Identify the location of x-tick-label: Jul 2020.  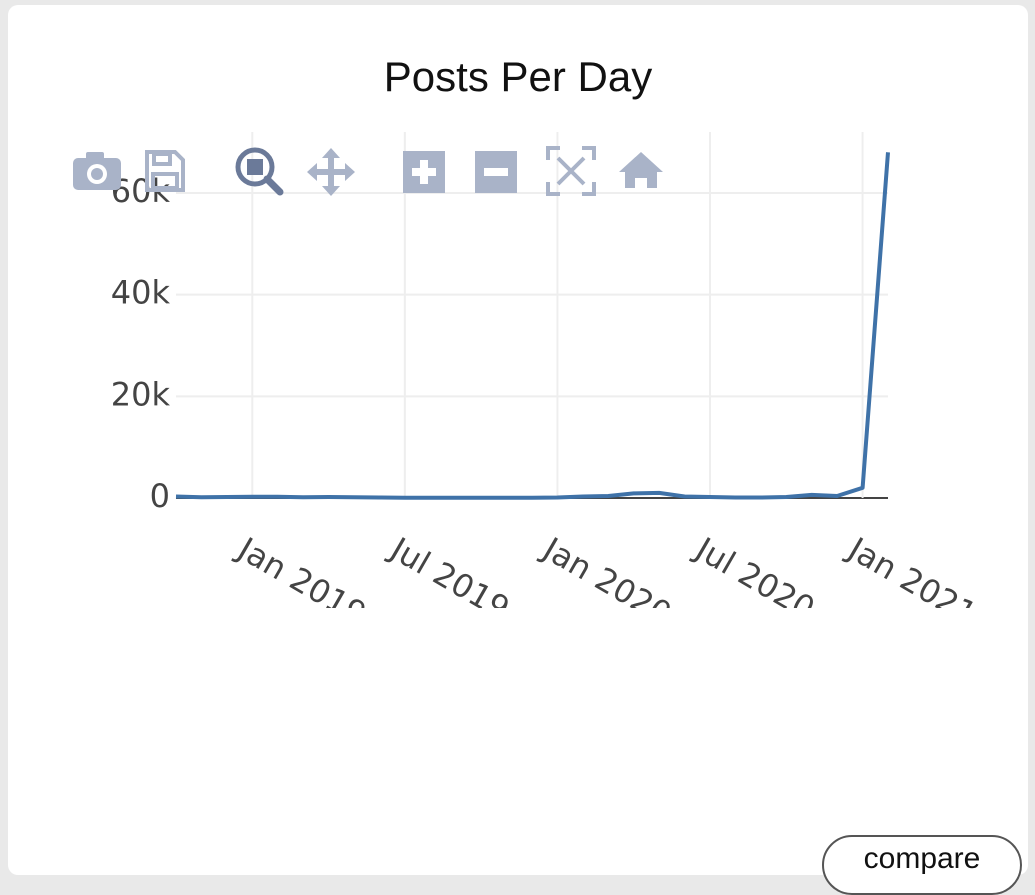
(755, 578).